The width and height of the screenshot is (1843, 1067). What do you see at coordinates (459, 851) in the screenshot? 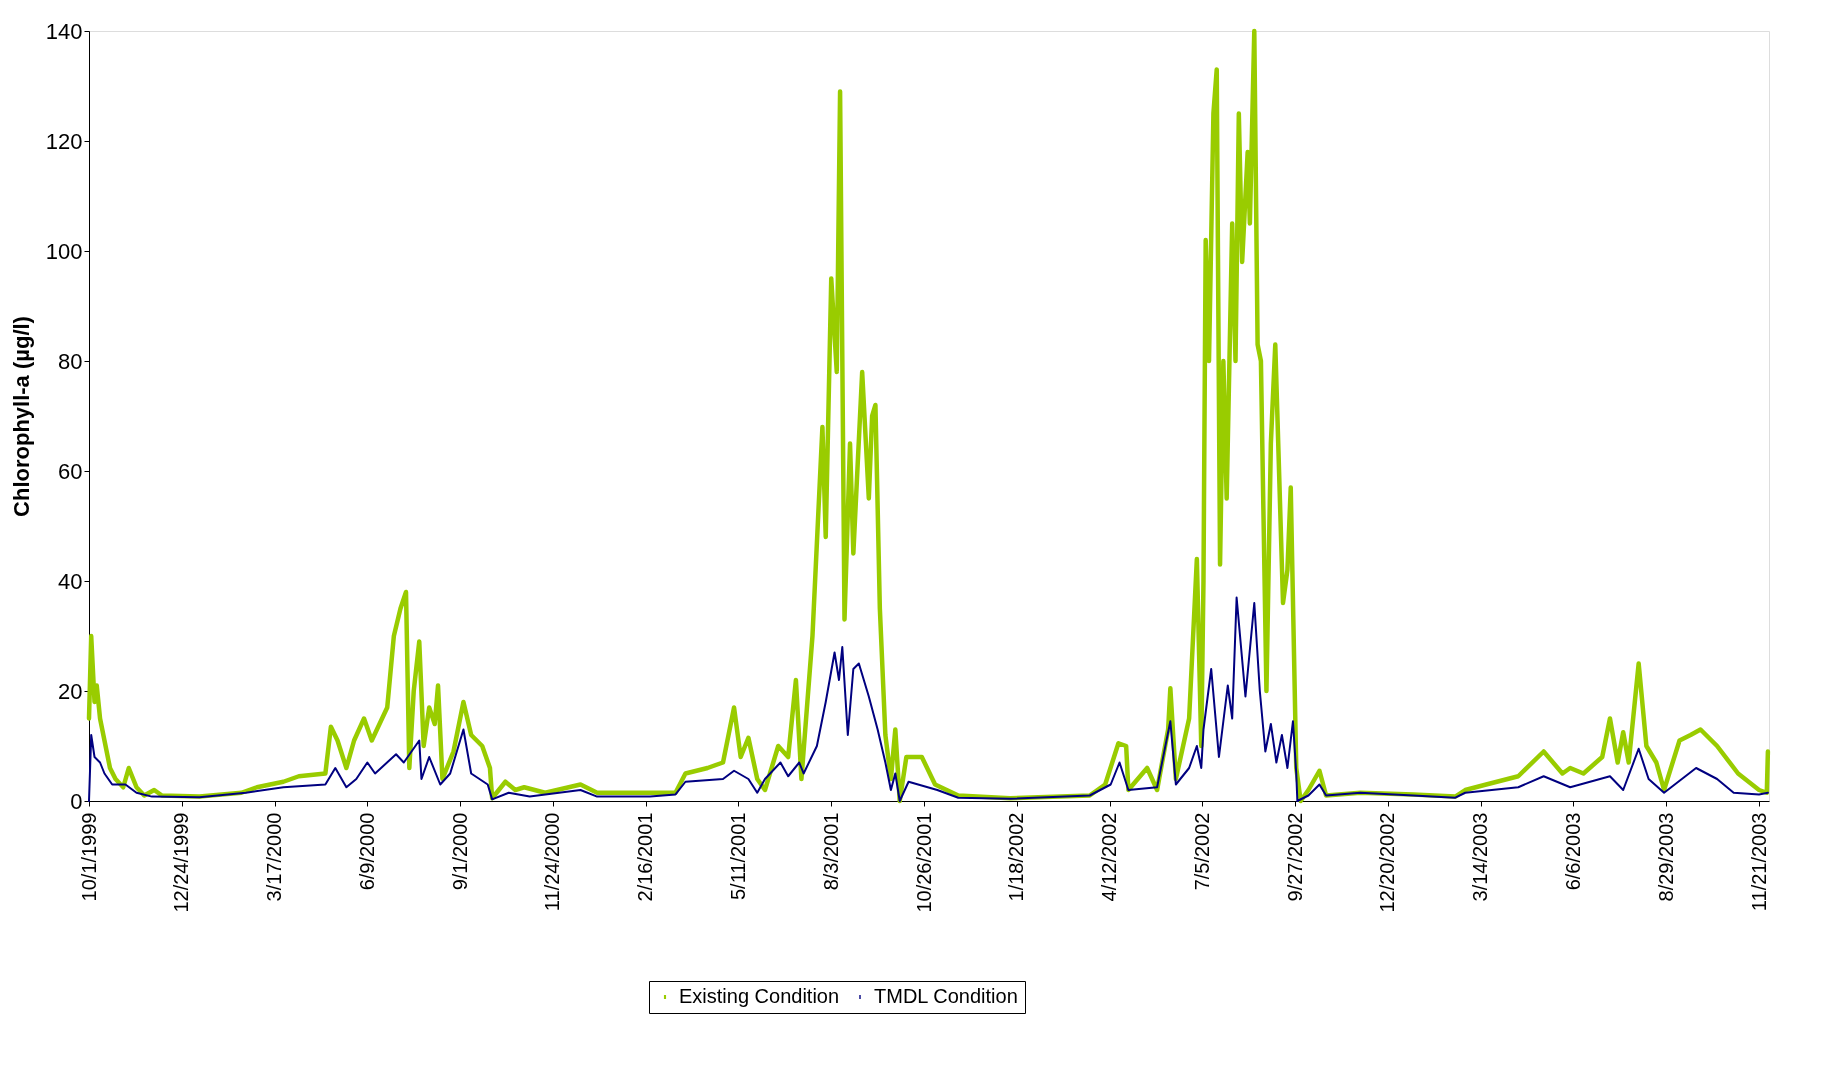
I see `x-tick-label: 9/1/2000` at bounding box center [459, 851].